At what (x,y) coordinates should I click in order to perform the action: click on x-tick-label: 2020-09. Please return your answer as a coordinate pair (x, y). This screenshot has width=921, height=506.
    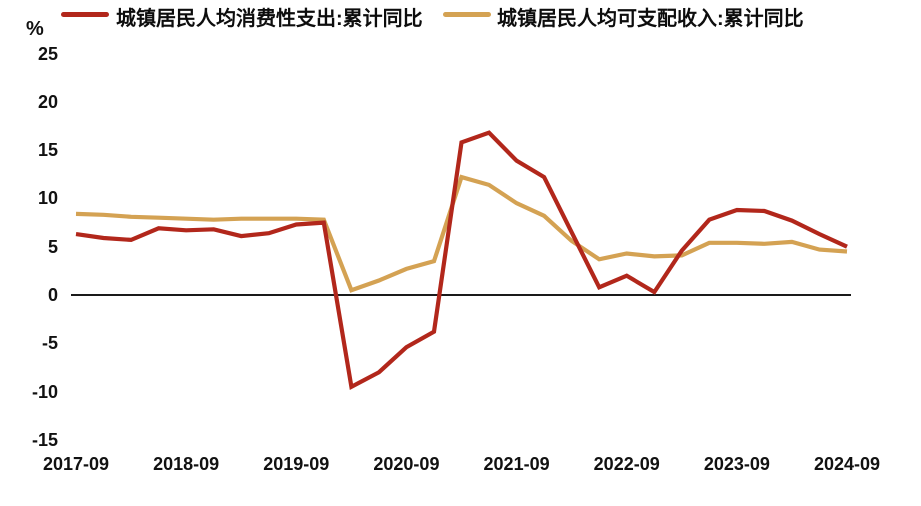
    Looking at the image, I should click on (406, 464).